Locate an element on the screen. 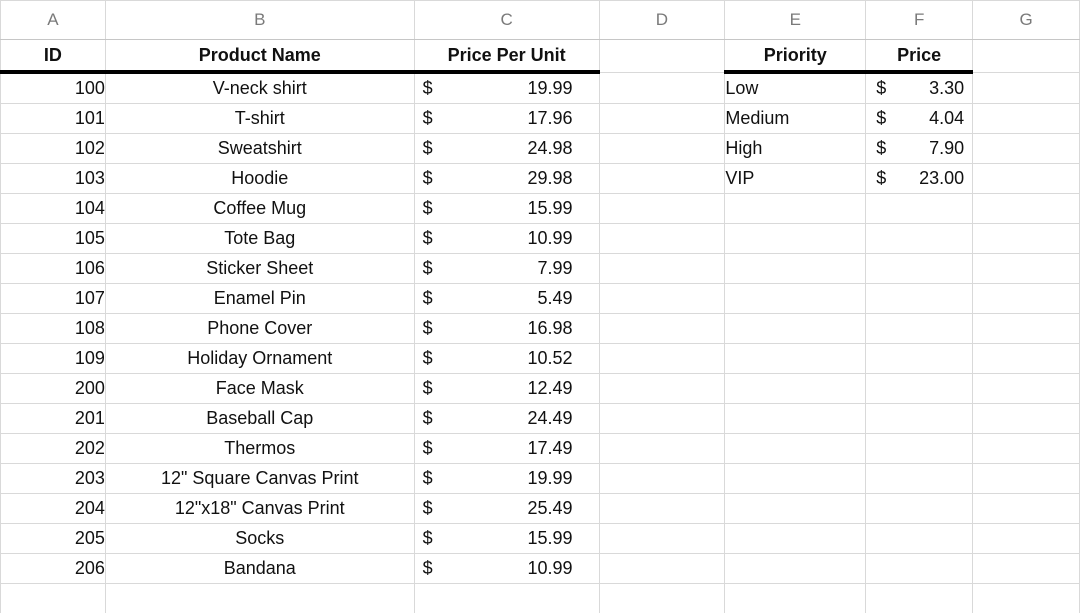 The width and height of the screenshot is (1080, 613). cell-product-name: Coffee Mug is located at coordinates (259, 208).